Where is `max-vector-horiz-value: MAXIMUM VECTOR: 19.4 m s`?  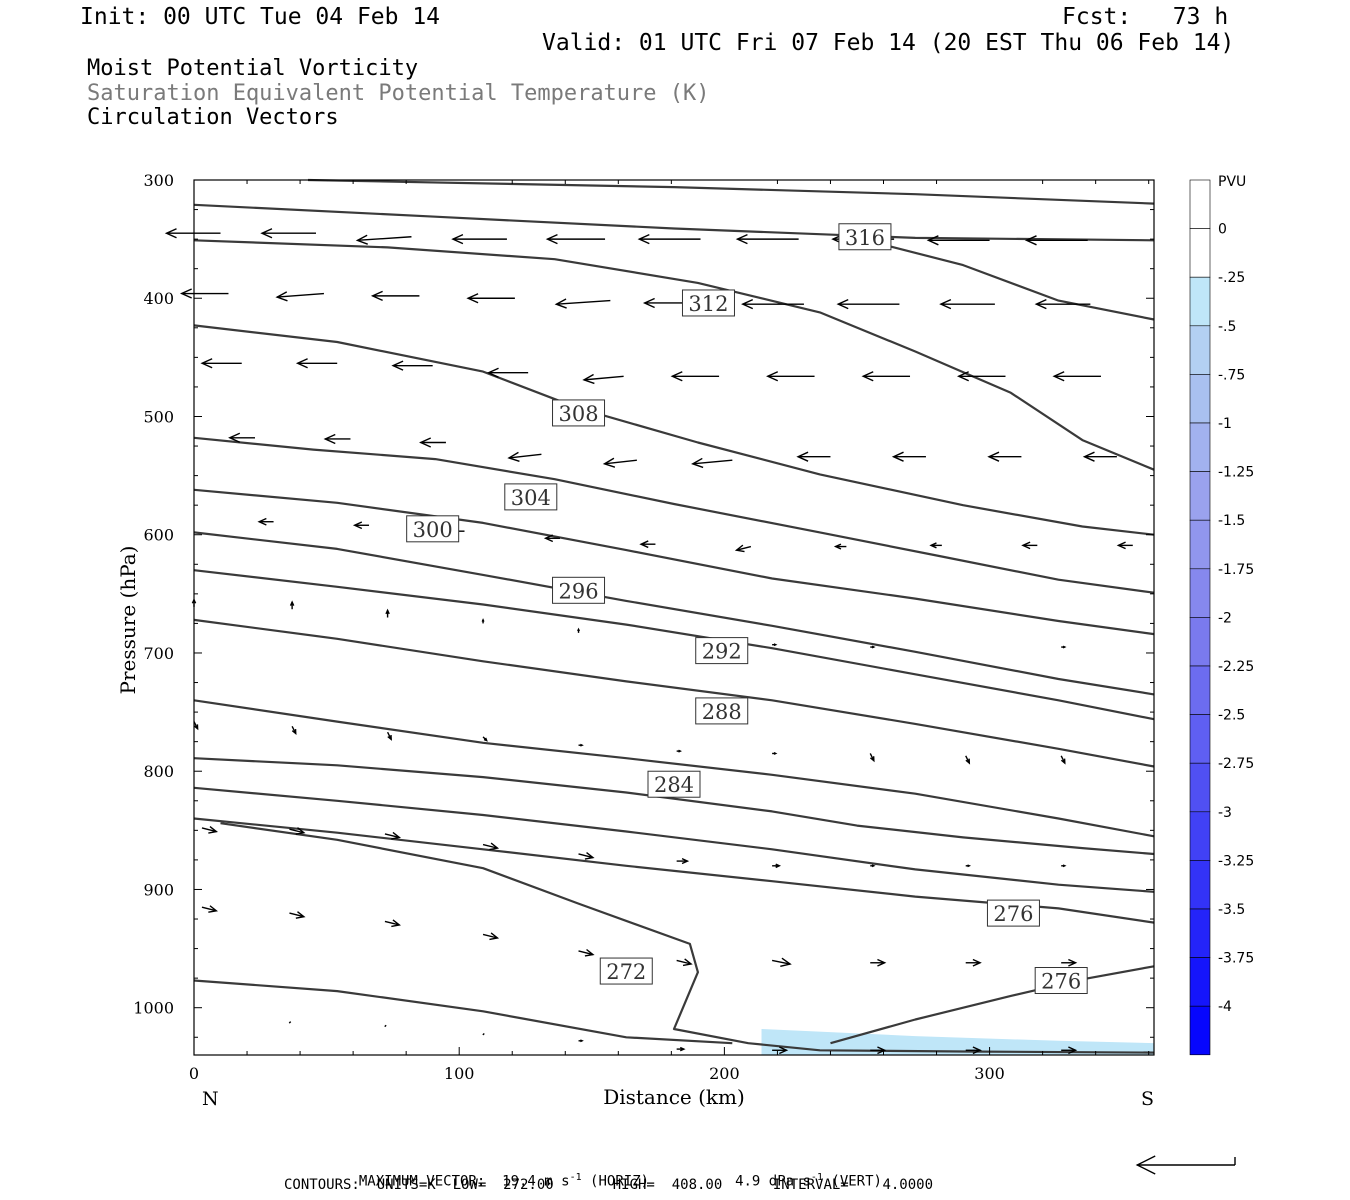 max-vector-horiz-value: MAXIMUM VECTOR: 19.4 m s is located at coordinates (464, 1181).